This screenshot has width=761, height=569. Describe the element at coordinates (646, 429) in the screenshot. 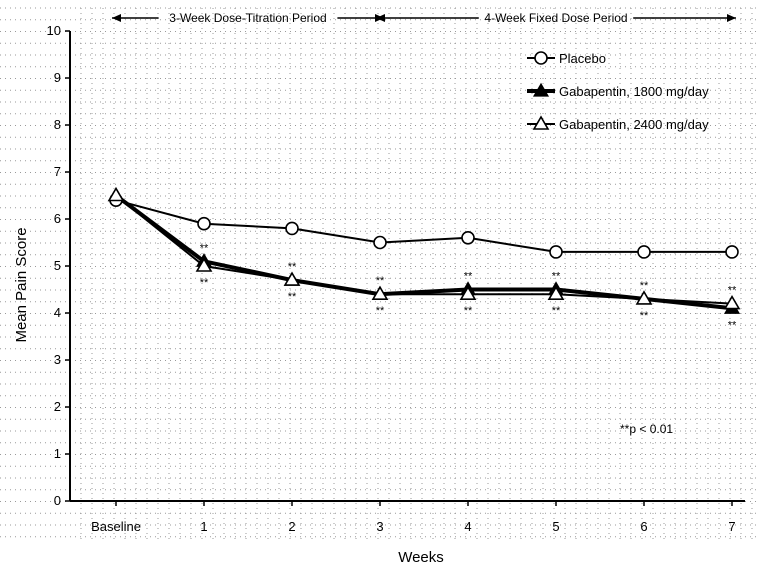

I see `significance-note: **p < 0.01` at that location.